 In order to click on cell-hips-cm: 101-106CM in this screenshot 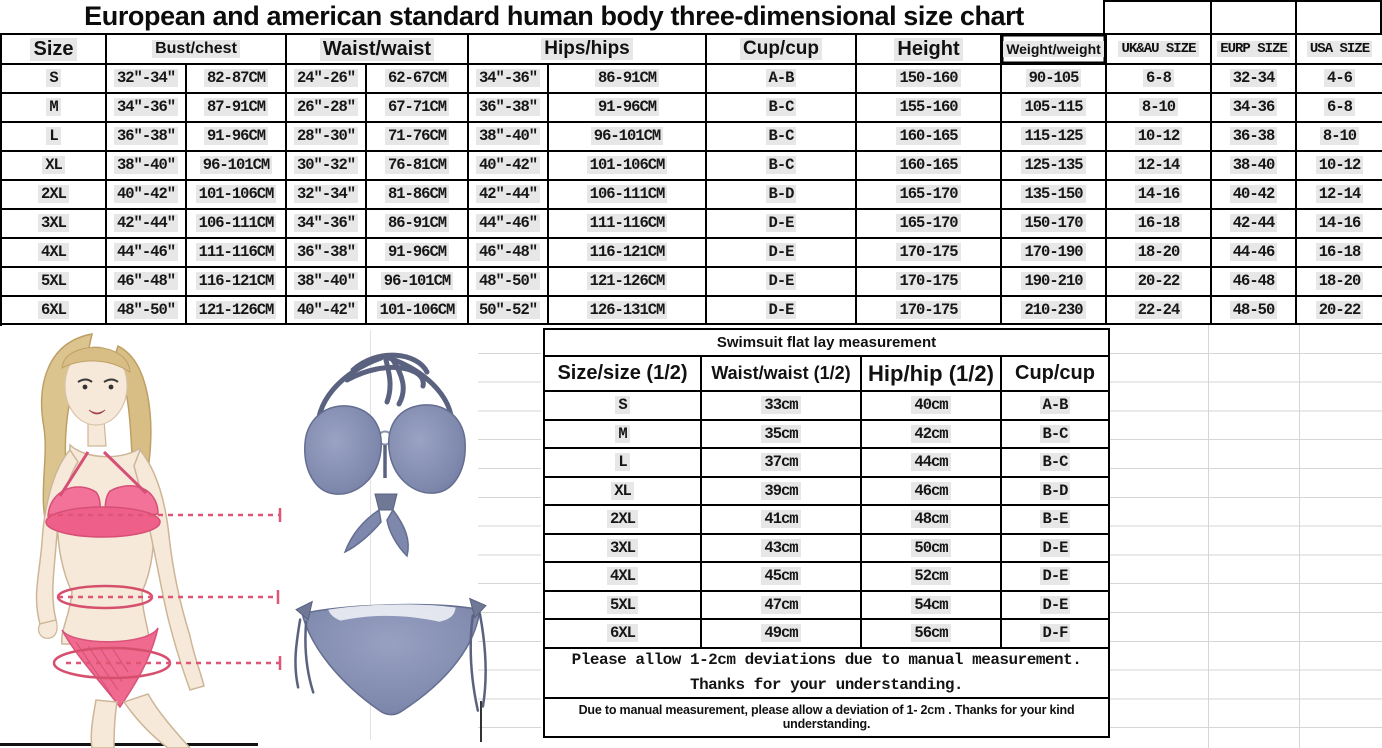, I will do `click(628, 166)`.